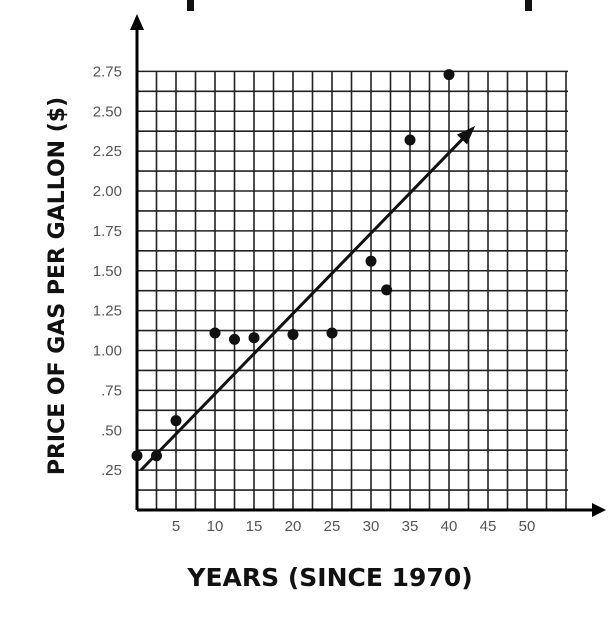  Describe the element at coordinates (107, 231) in the screenshot. I see `y-tick-label: 1.75` at that location.